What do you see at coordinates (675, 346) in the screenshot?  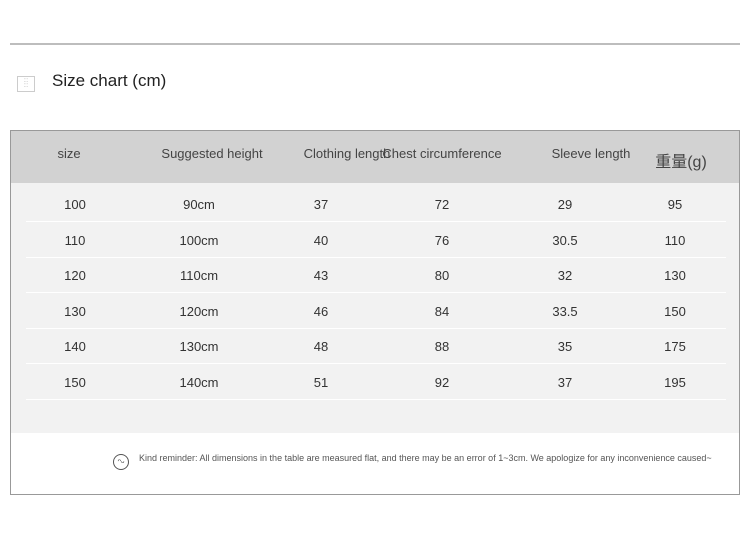 I see `table-cell: 175` at bounding box center [675, 346].